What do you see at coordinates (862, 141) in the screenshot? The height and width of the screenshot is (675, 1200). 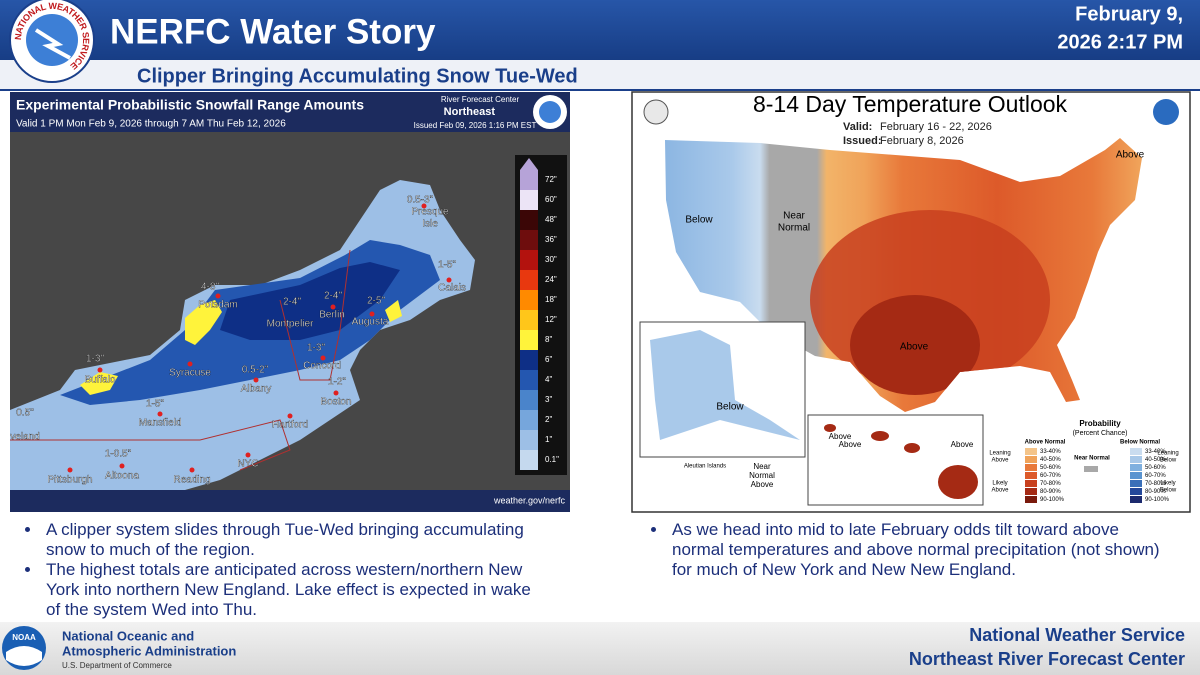 I see `issued-label: Issued:` at bounding box center [862, 141].